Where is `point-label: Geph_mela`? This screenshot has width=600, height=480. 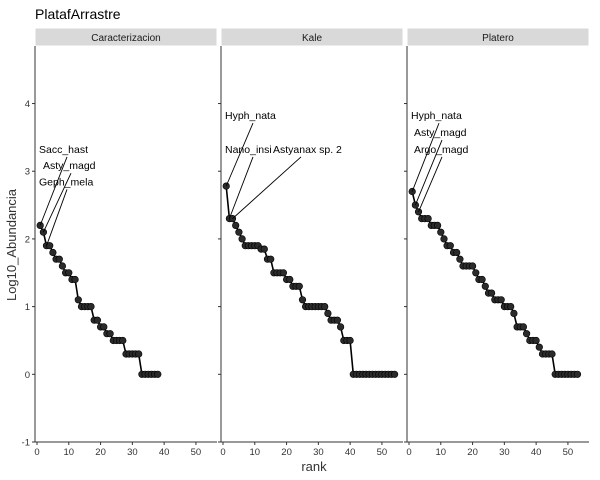 point-label: Geph_mela is located at coordinates (66, 182).